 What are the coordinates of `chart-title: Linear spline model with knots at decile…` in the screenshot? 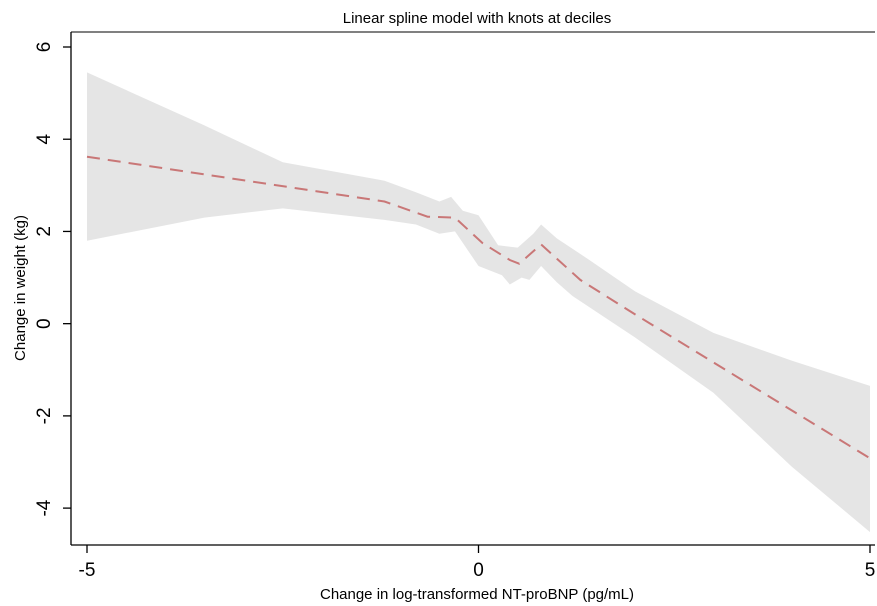 It's located at (477, 18).